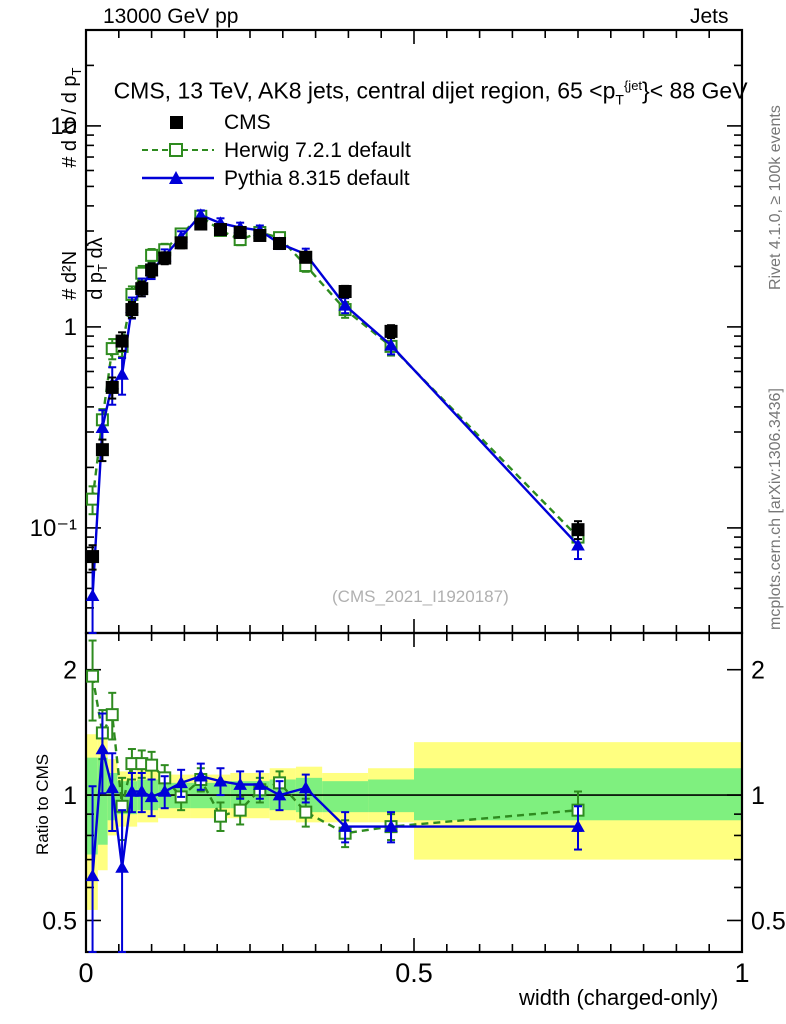  I want to click on legend-marker-herwig, so click(178, 150).